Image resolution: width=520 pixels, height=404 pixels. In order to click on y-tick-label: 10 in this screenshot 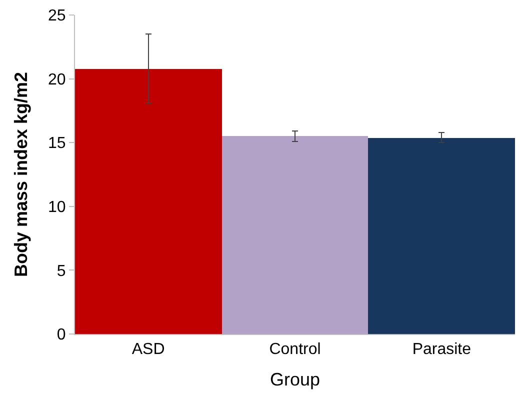, I will do `click(57, 207)`.